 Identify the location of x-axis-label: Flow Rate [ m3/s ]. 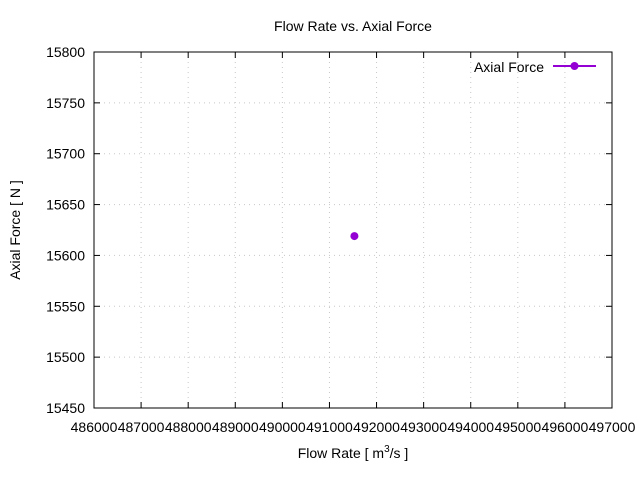
(353, 452).